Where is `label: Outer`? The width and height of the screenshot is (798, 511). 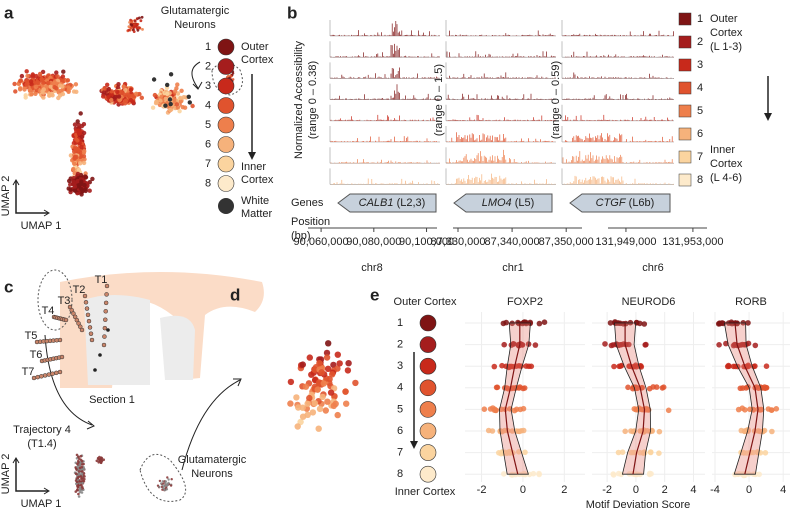 label: Outer is located at coordinates (255, 47).